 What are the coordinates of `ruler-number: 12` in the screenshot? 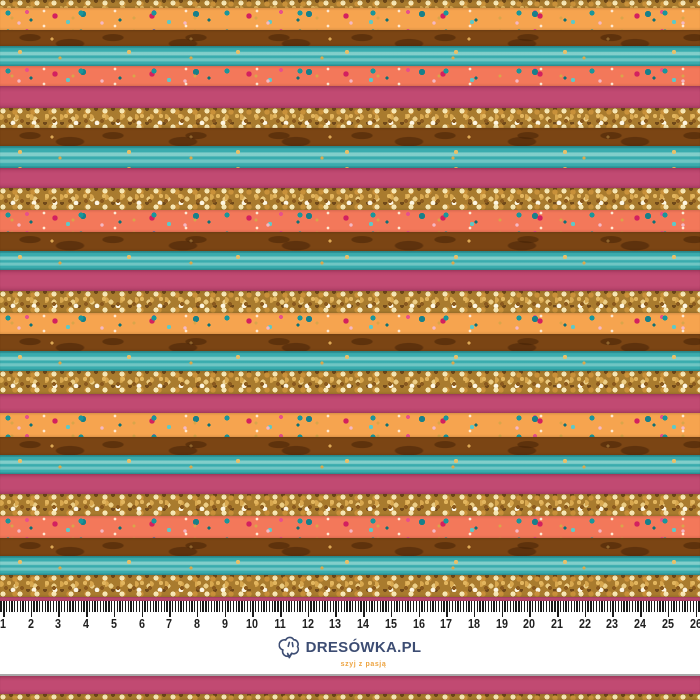 It's located at (307, 624).